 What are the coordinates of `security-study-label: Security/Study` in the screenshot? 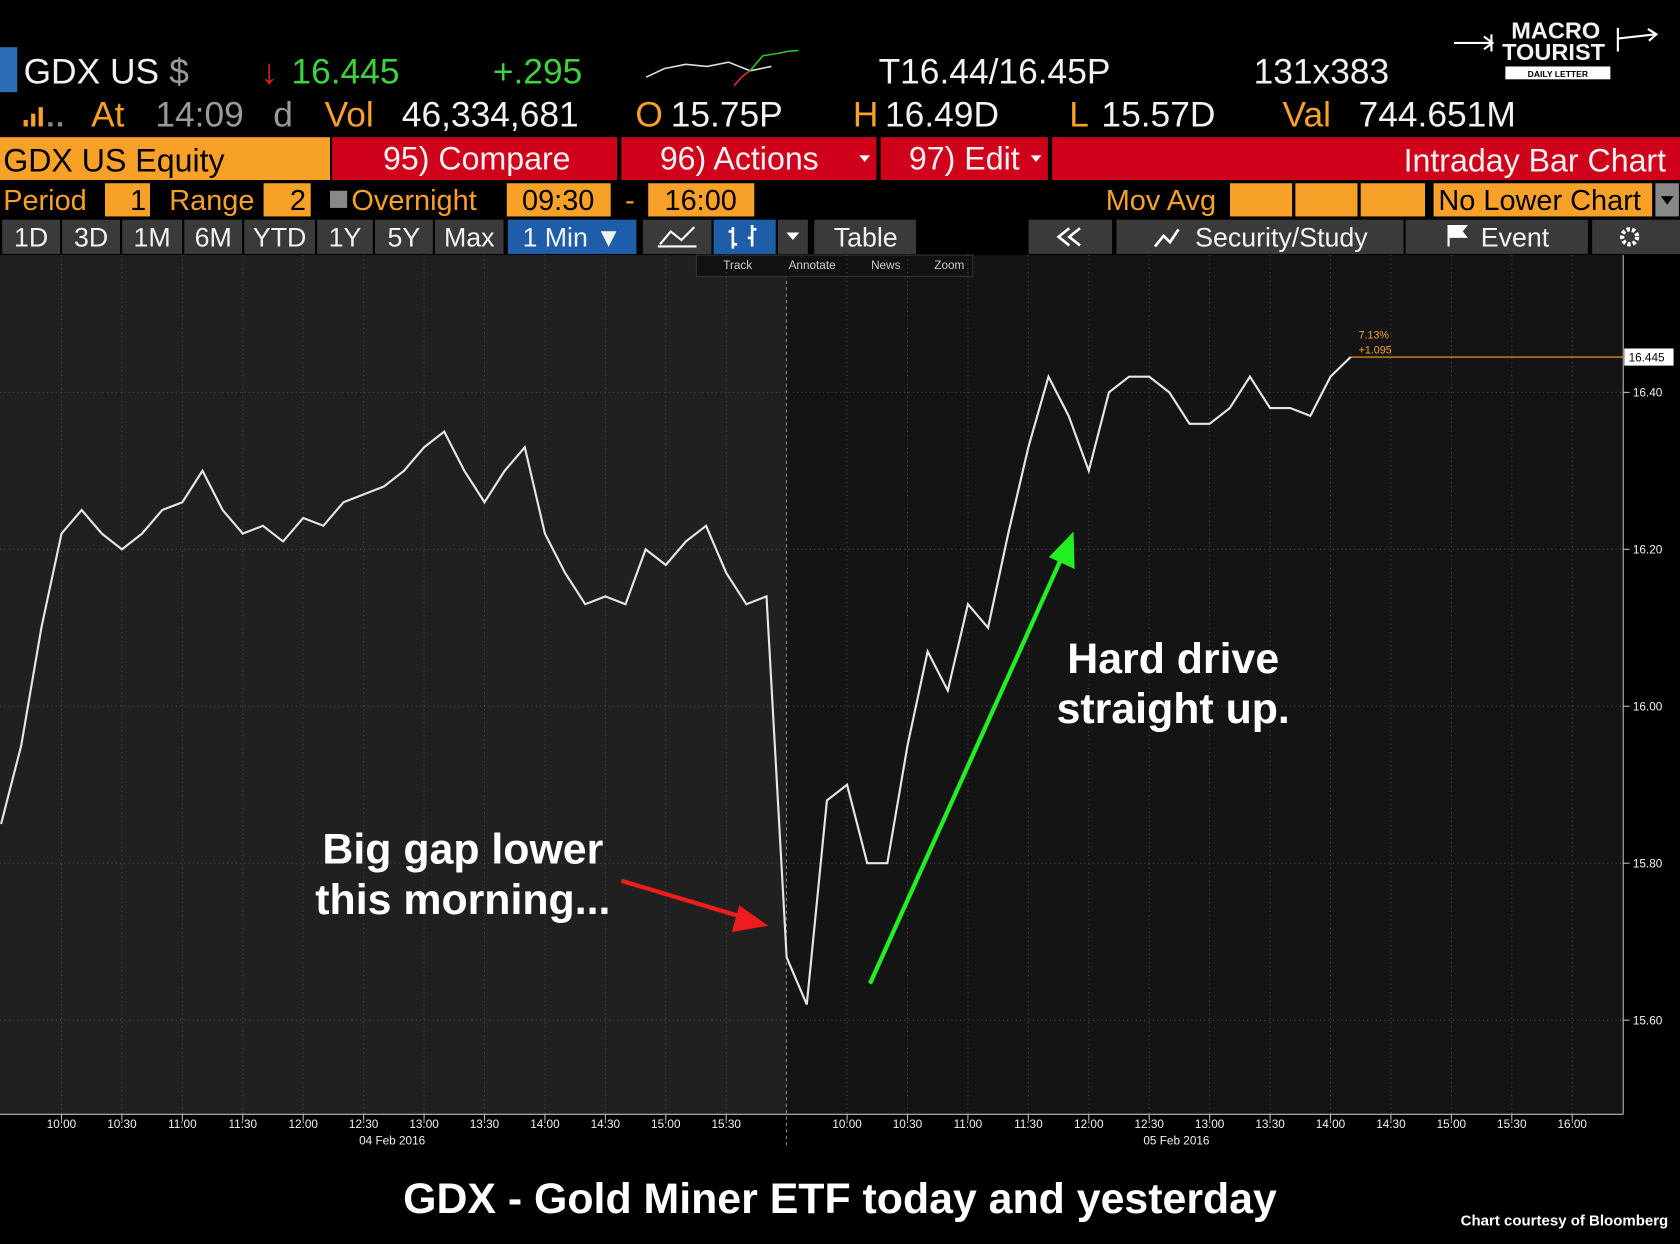 It's located at (1281, 237).